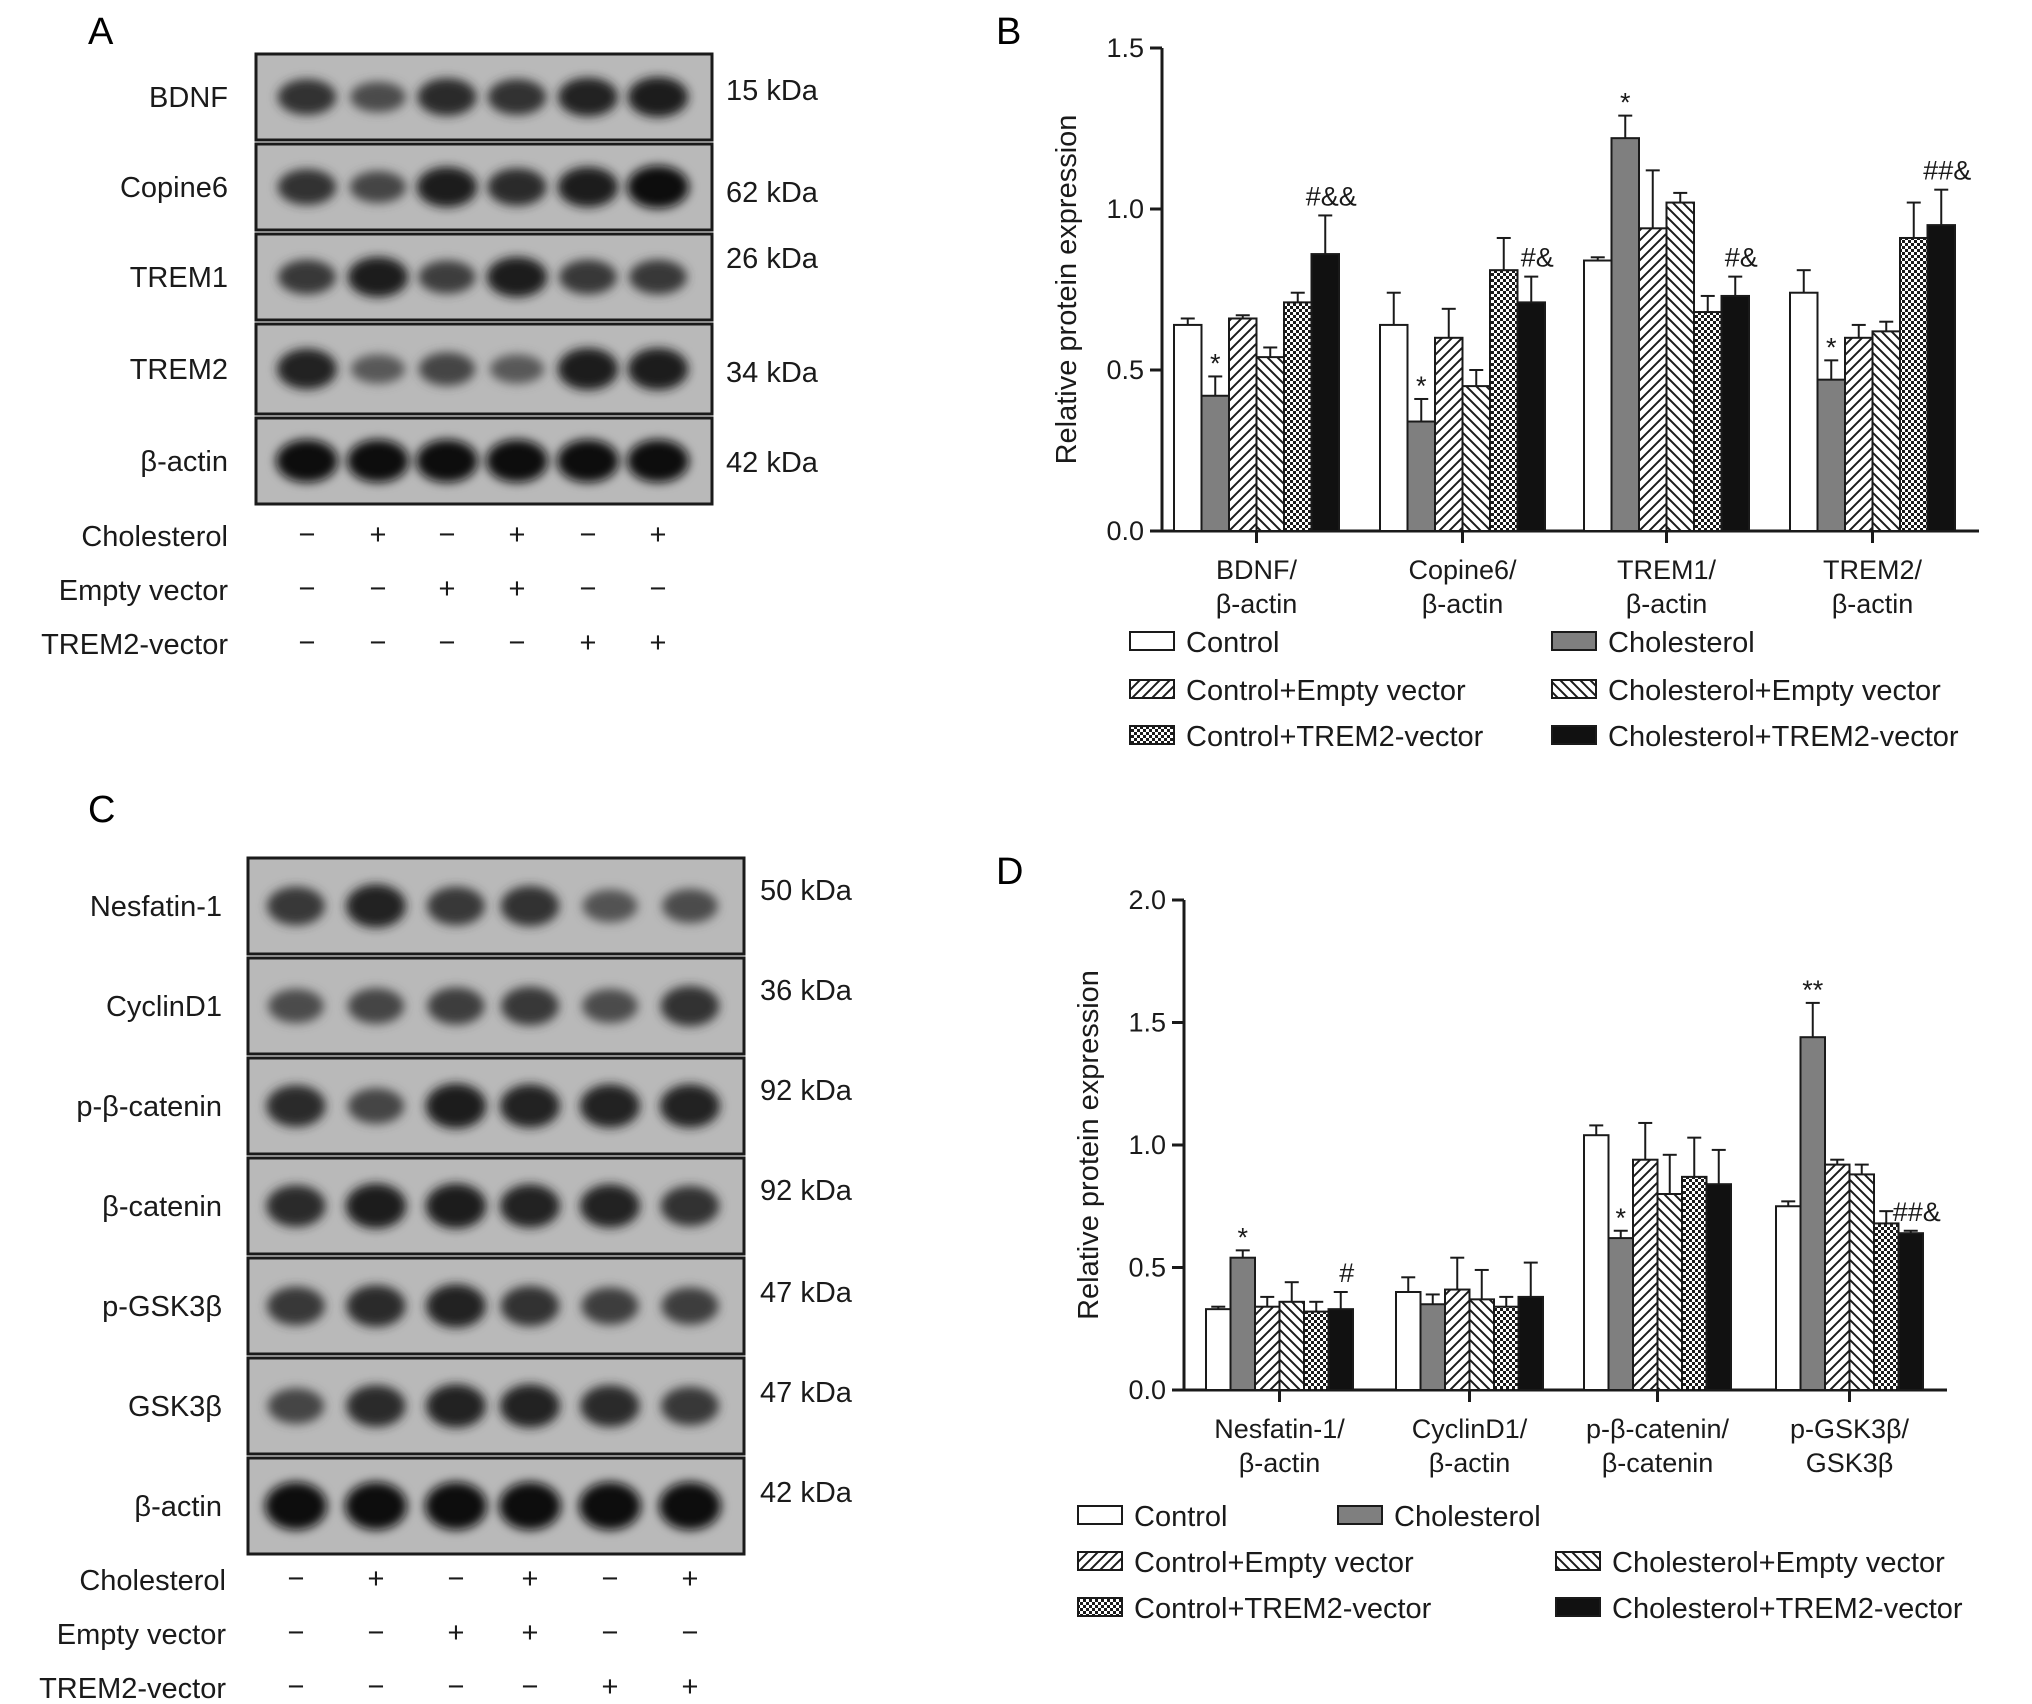 The height and width of the screenshot is (1704, 2032). What do you see at coordinates (164, 1007) in the screenshot?
I see `blot-row-label: CyclinD1` at bounding box center [164, 1007].